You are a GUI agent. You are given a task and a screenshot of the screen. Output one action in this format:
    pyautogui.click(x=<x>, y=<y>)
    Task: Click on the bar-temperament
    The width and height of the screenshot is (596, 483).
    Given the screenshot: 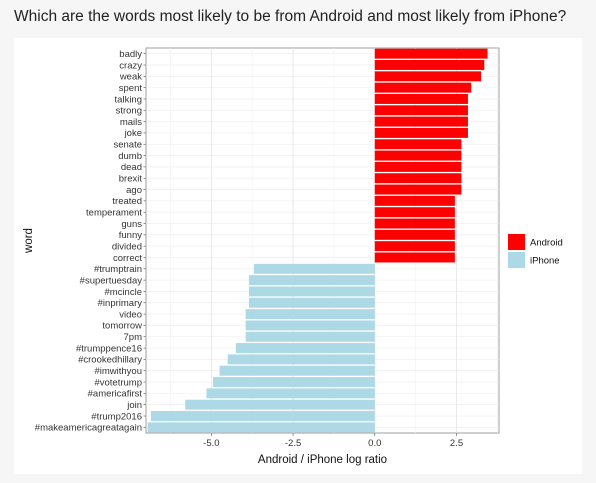 What is the action you would take?
    pyautogui.click(x=414, y=212)
    